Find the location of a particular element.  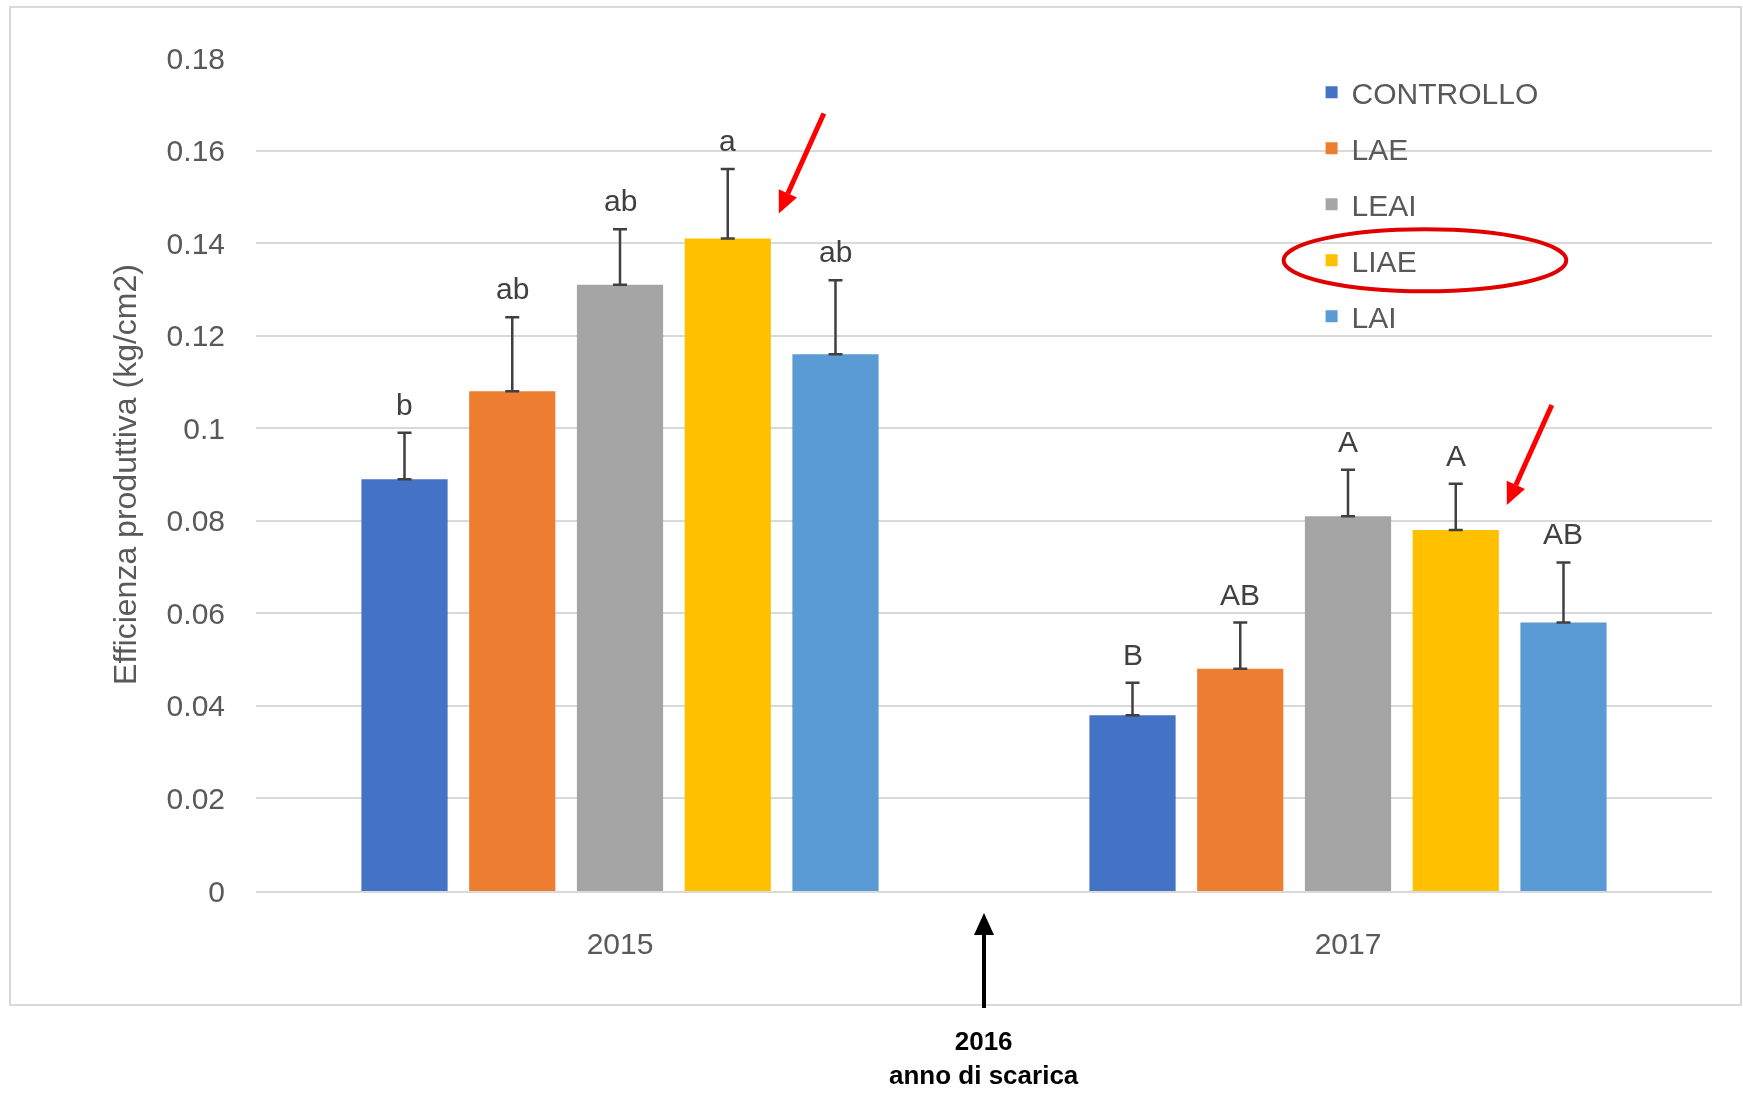

x-tick-label: 2015 is located at coordinates (620, 943).